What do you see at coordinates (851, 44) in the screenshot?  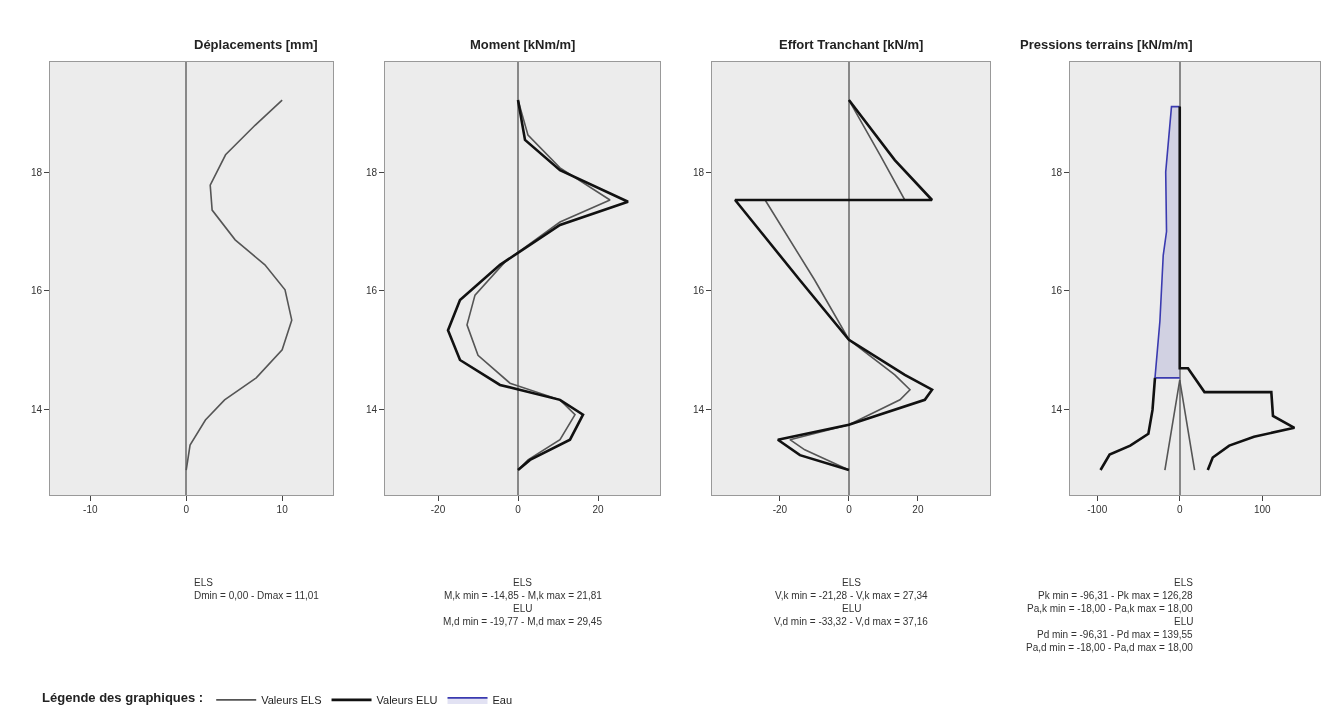 I see `chart-title: Effort Tranchant [kN/m]` at bounding box center [851, 44].